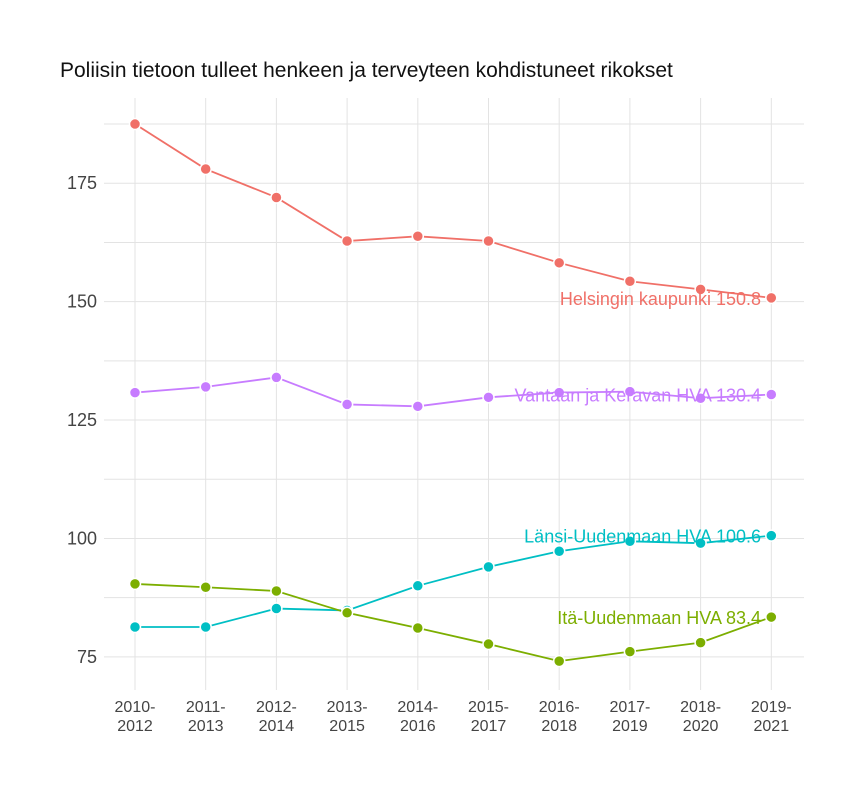  I want to click on x-tick-label-line: 2020, so click(701, 726).